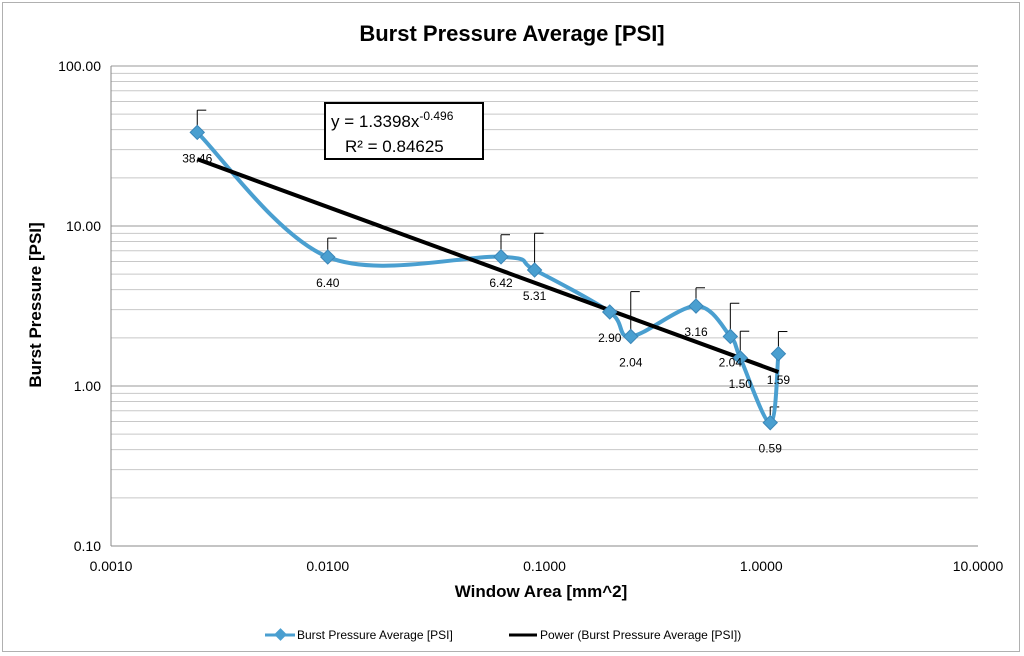  What do you see at coordinates (197, 158) in the screenshot?
I see `data-label: 38.46` at bounding box center [197, 158].